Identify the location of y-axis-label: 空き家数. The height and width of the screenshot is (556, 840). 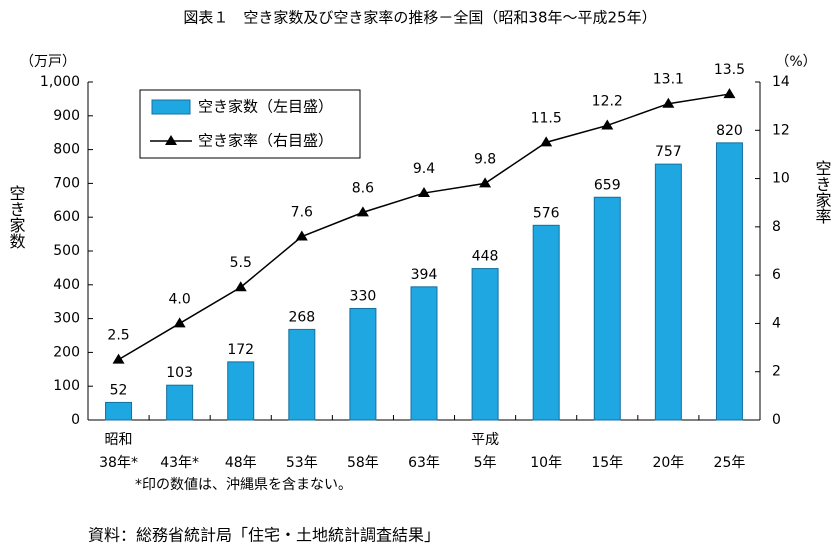
(16, 217).